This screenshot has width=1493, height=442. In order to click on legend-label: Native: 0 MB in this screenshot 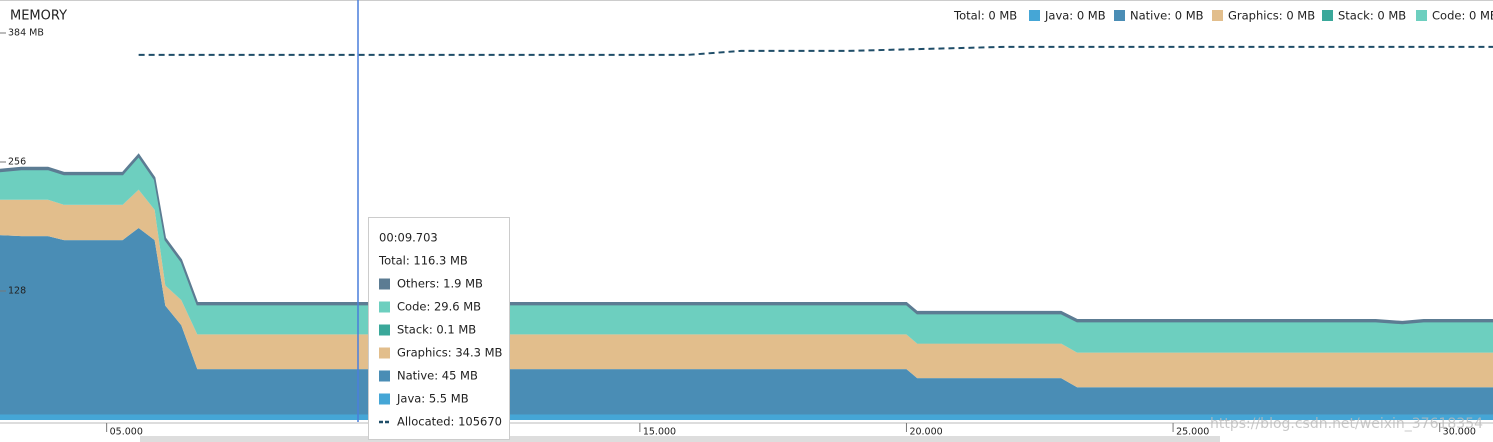, I will do `click(1167, 16)`.